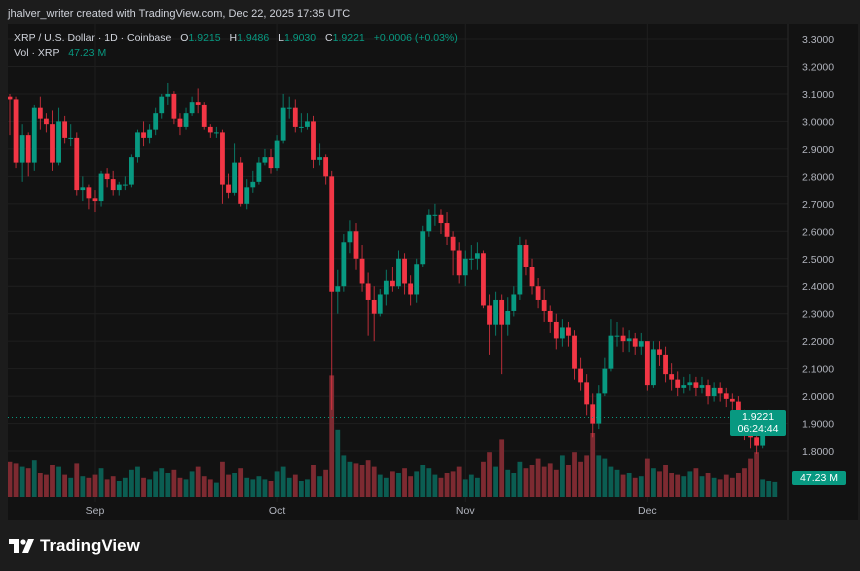 The height and width of the screenshot is (571, 860). What do you see at coordinates (233, 38) in the screenshot?
I see `high-label: H` at bounding box center [233, 38].